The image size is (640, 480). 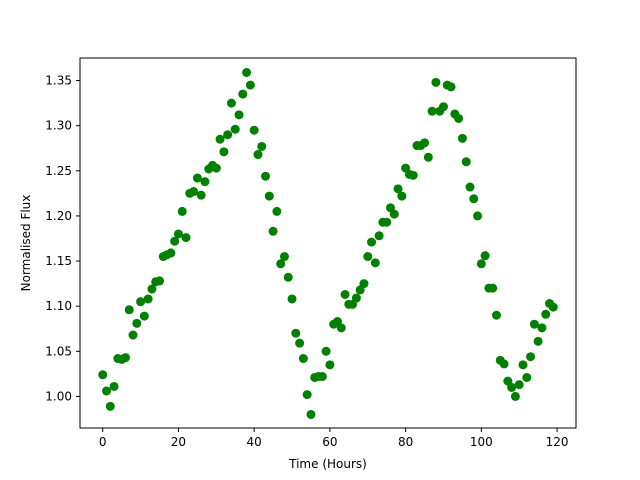 What do you see at coordinates (58, 126) in the screenshot?
I see `y-tick-label: 1.30` at bounding box center [58, 126].